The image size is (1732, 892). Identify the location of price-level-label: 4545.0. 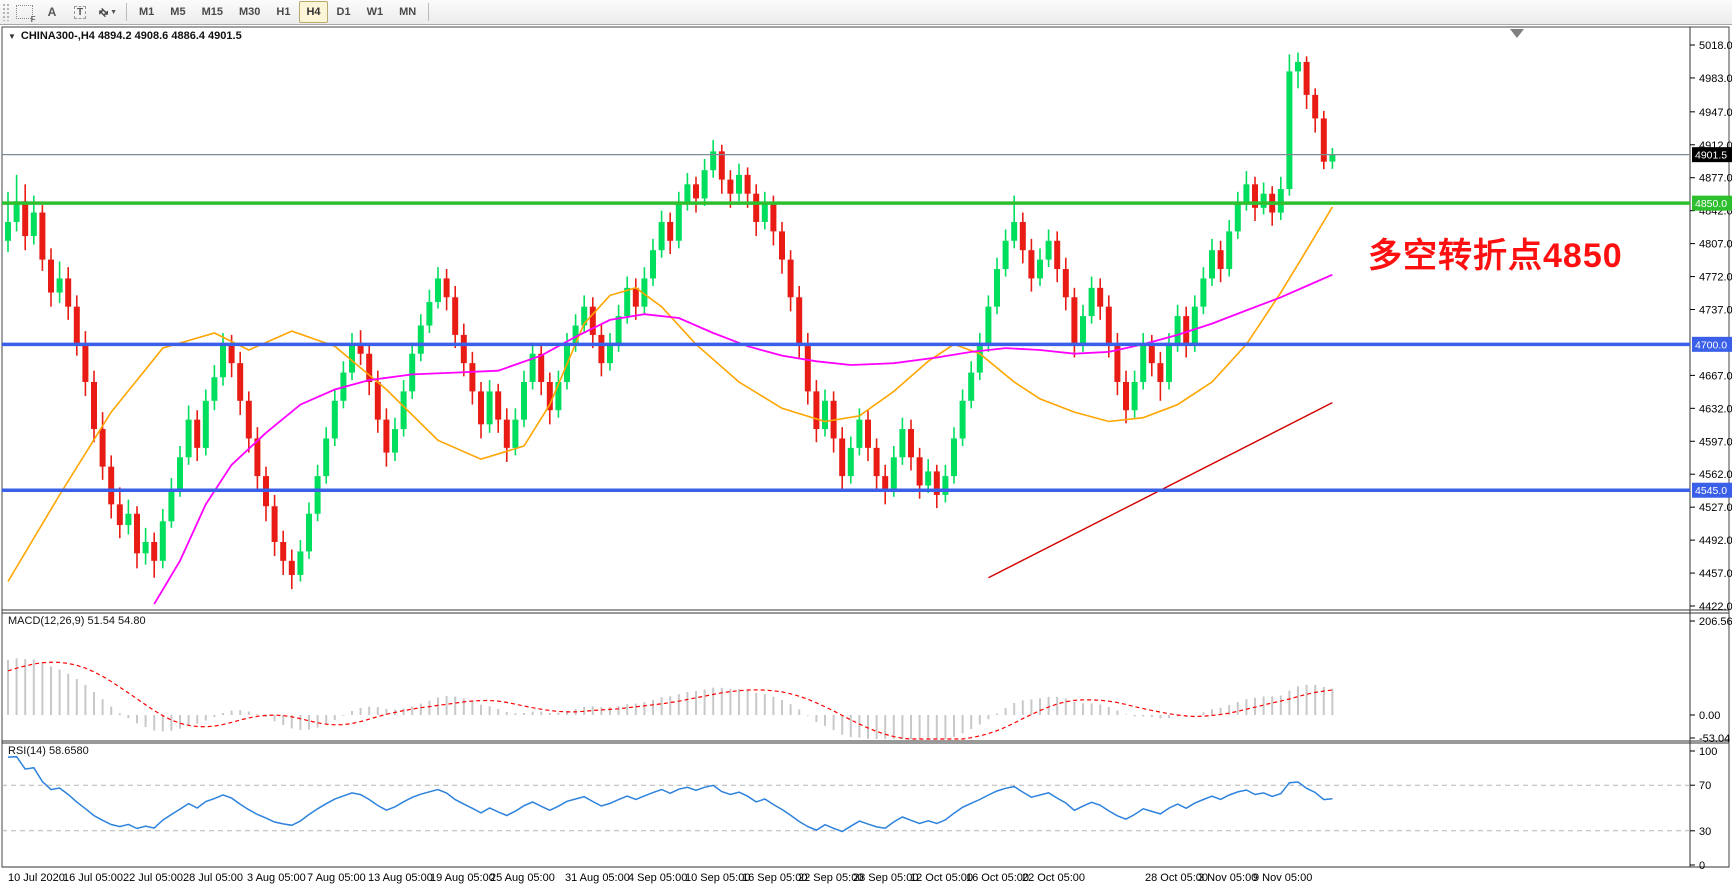
(1711, 491).